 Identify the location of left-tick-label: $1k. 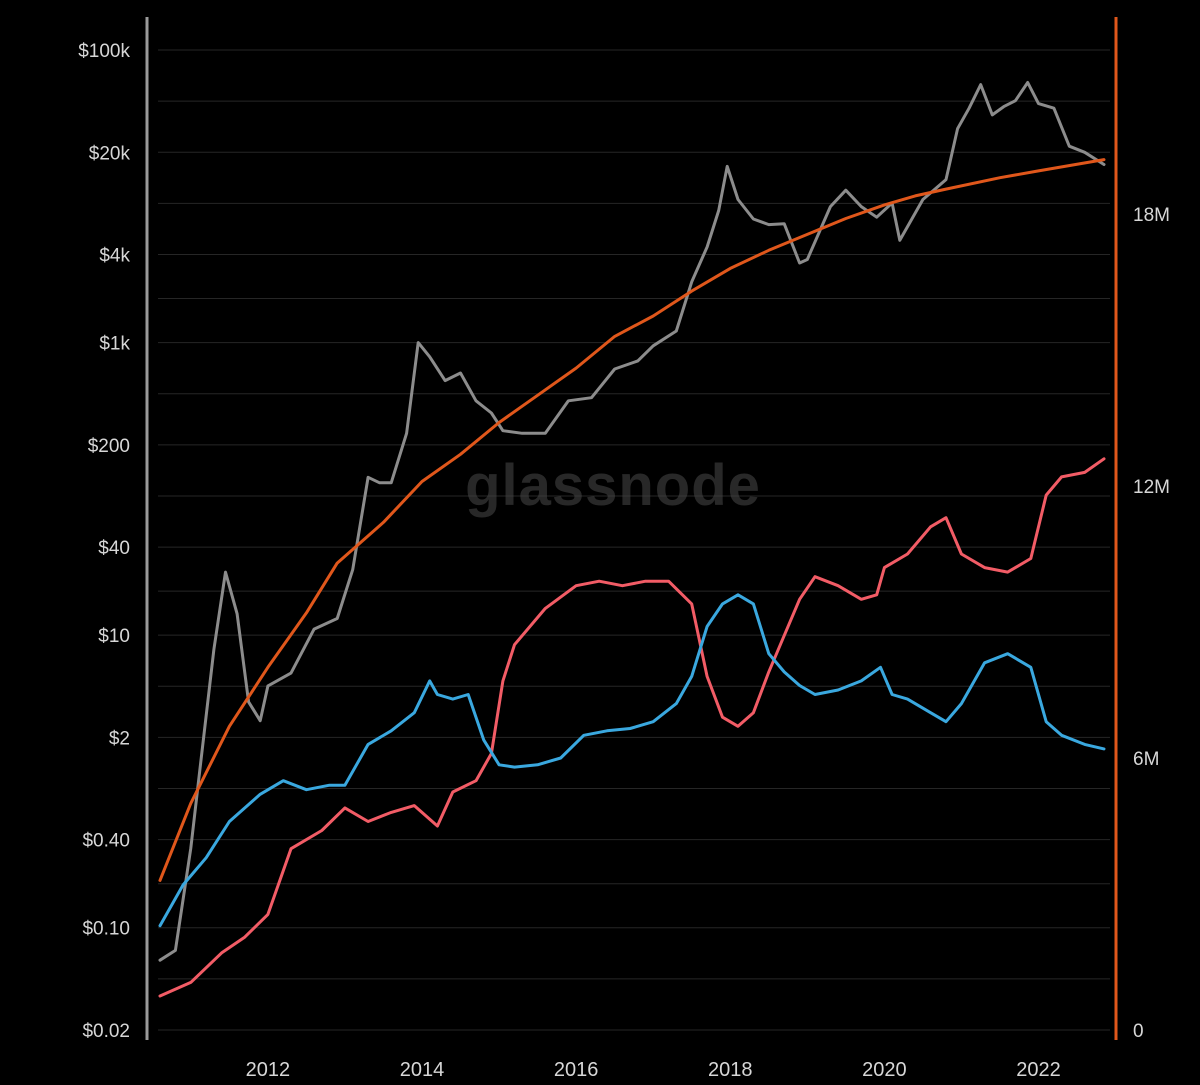
(114, 344).